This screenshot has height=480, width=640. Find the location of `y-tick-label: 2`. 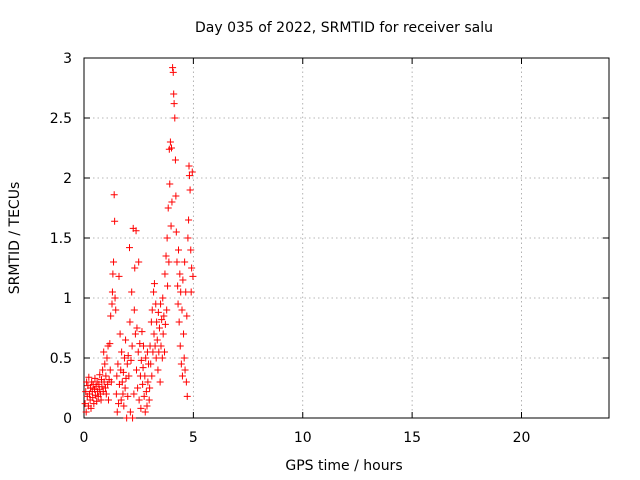

y-tick-label: 2 is located at coordinates (67, 179).